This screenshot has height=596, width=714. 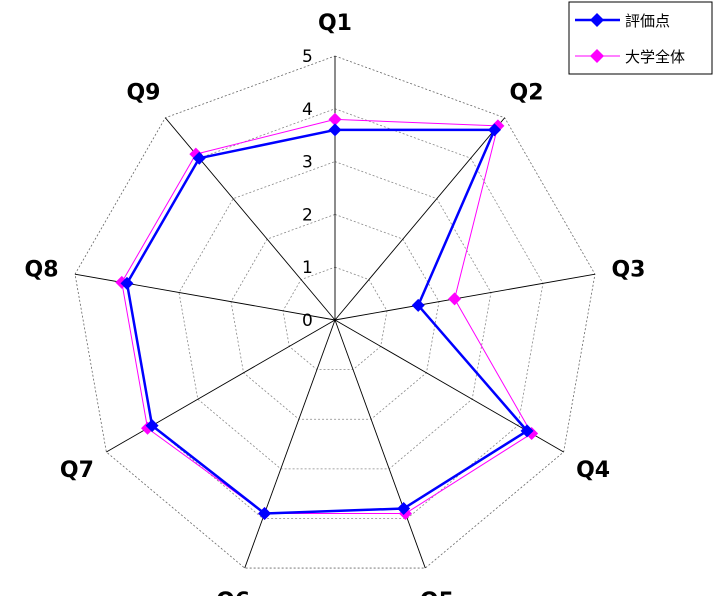 I want to click on category-label-q5: Q5, so click(x=437, y=592).